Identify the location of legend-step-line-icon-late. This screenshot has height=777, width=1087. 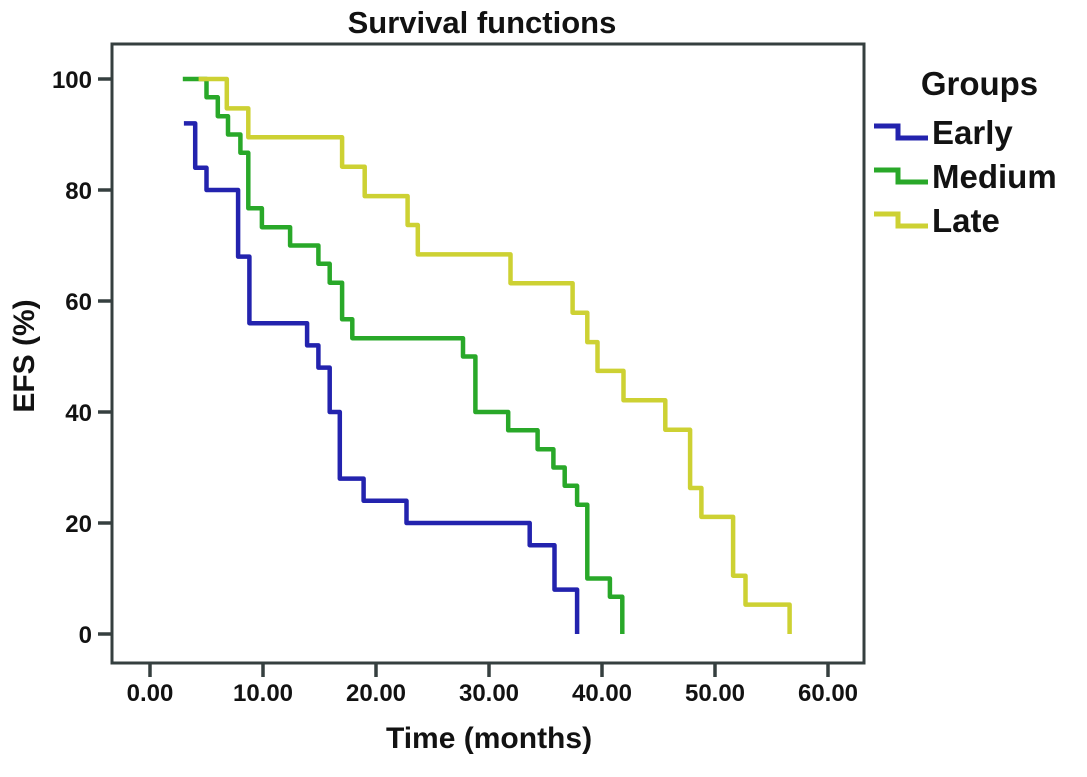
(901, 220).